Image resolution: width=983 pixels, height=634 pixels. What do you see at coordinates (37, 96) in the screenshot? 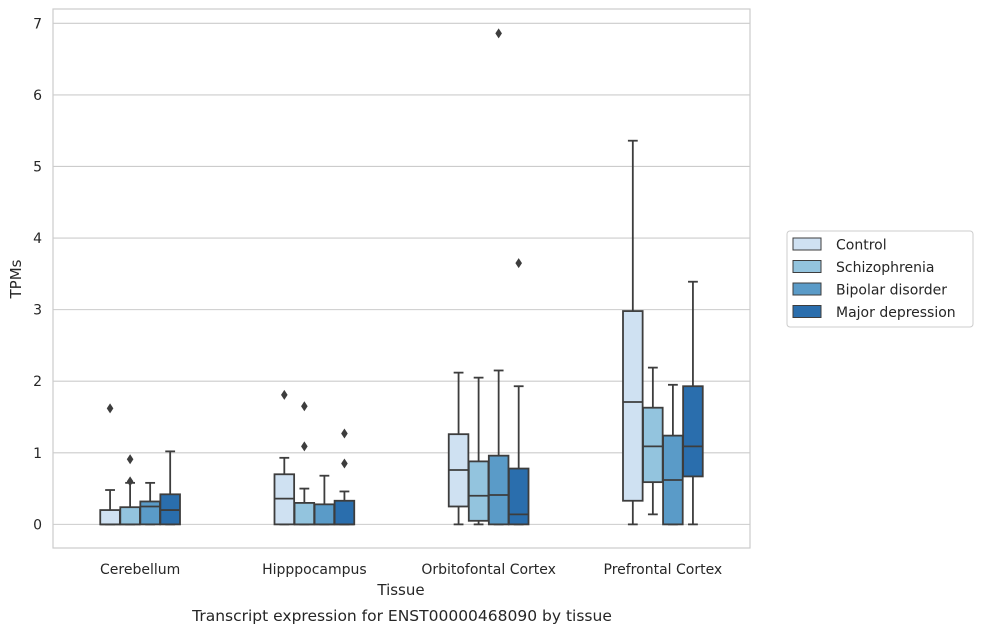
I see `y-tick-label: 6` at bounding box center [37, 96].